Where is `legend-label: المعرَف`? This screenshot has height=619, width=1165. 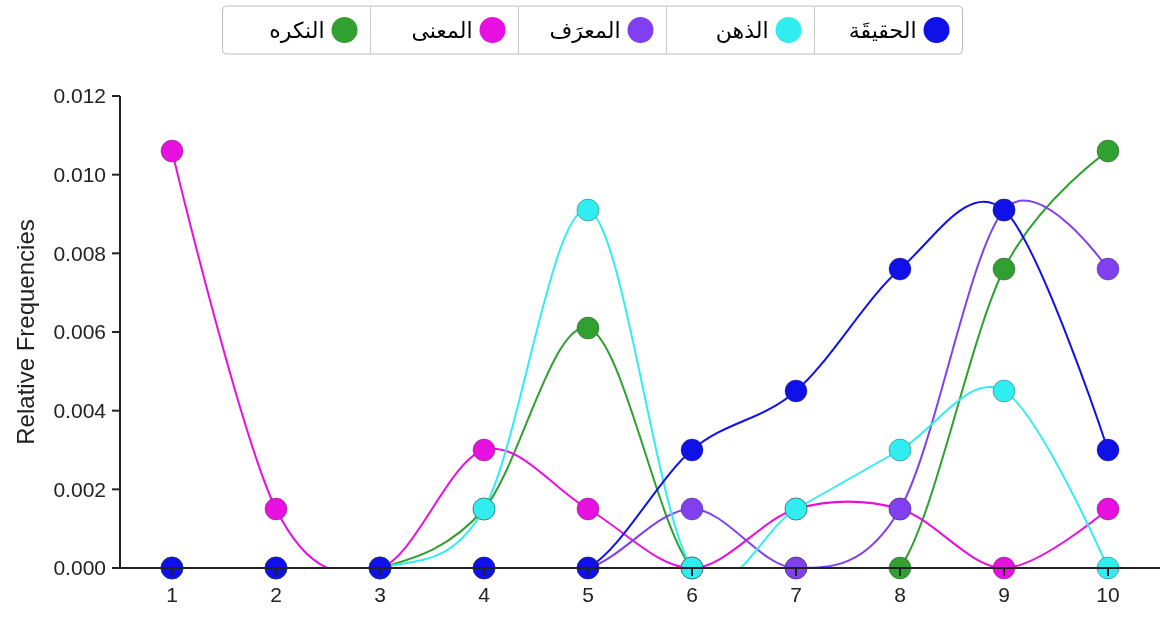
legend-label: المعرَف is located at coordinates (585, 30).